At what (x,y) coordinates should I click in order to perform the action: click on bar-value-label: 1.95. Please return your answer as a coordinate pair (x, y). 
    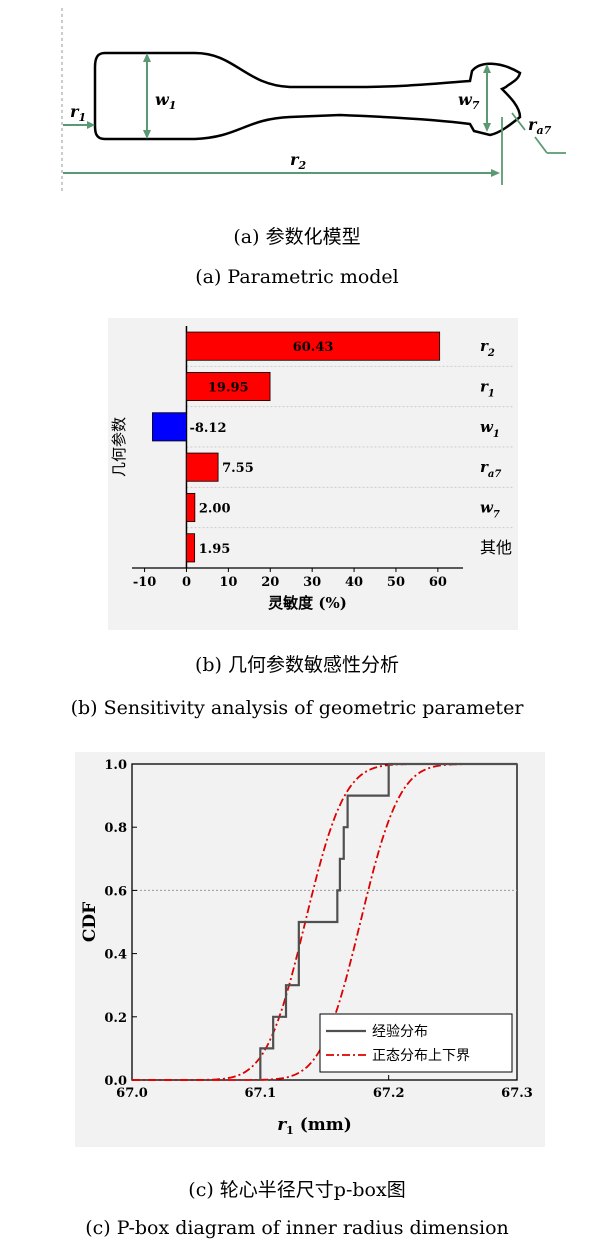
    Looking at the image, I should click on (215, 549).